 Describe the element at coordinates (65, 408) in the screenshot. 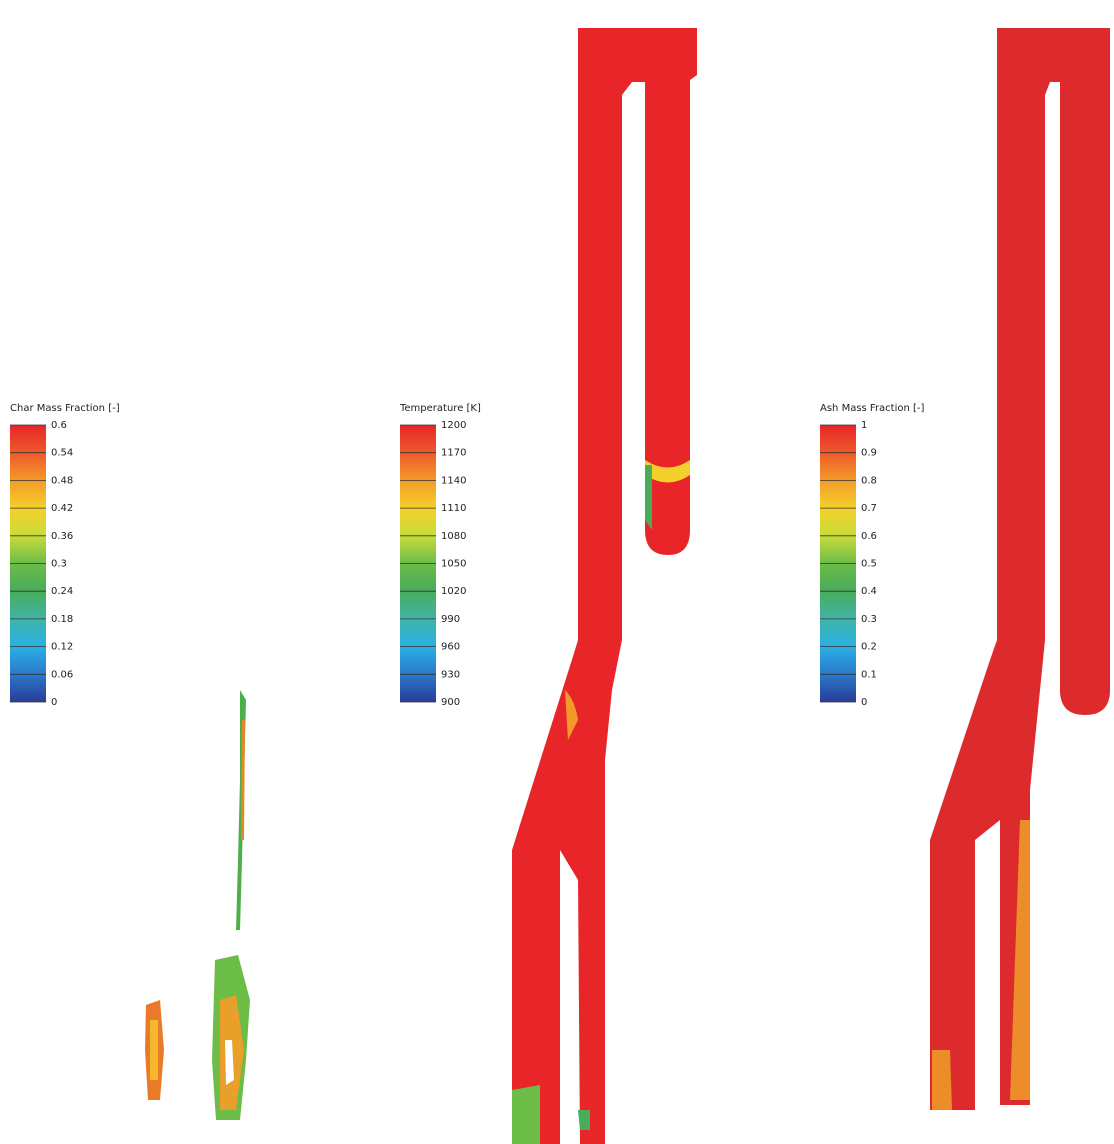

I see `legend-title: Char Mass Fraction [-]` at that location.